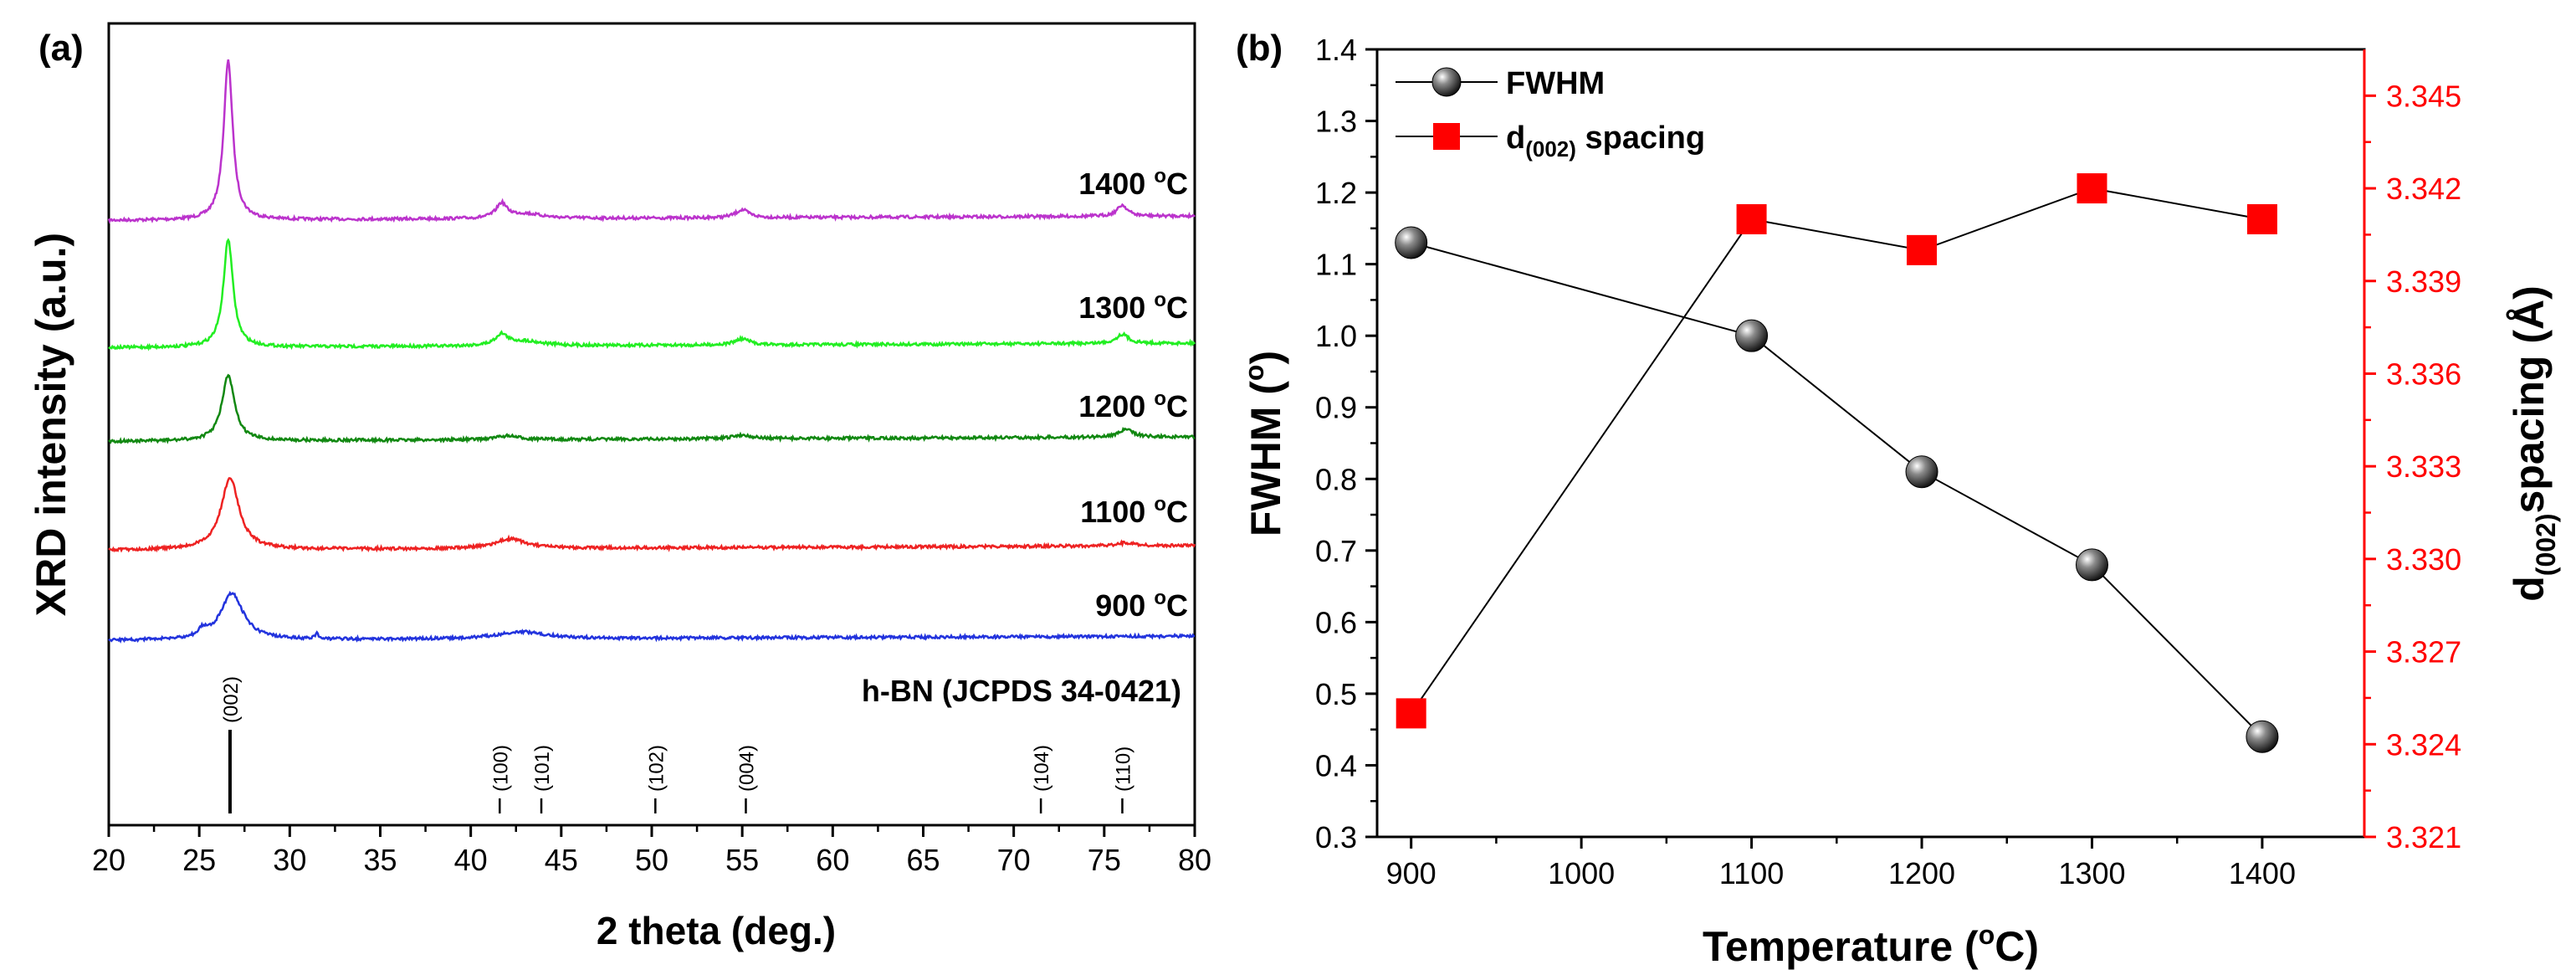  I want to click on y-left-tick-label-11: 1.4, so click(1336, 50).